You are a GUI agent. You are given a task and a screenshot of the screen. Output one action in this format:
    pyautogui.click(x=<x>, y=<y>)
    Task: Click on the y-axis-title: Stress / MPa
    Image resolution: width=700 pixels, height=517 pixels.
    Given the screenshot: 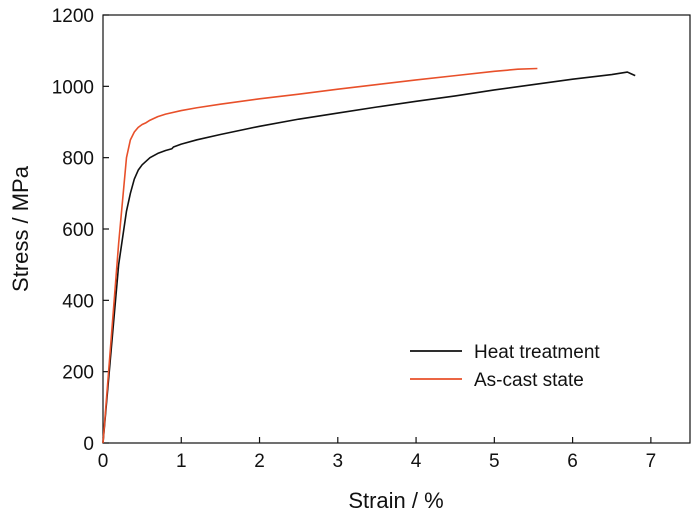 What is the action you would take?
    pyautogui.click(x=20, y=228)
    